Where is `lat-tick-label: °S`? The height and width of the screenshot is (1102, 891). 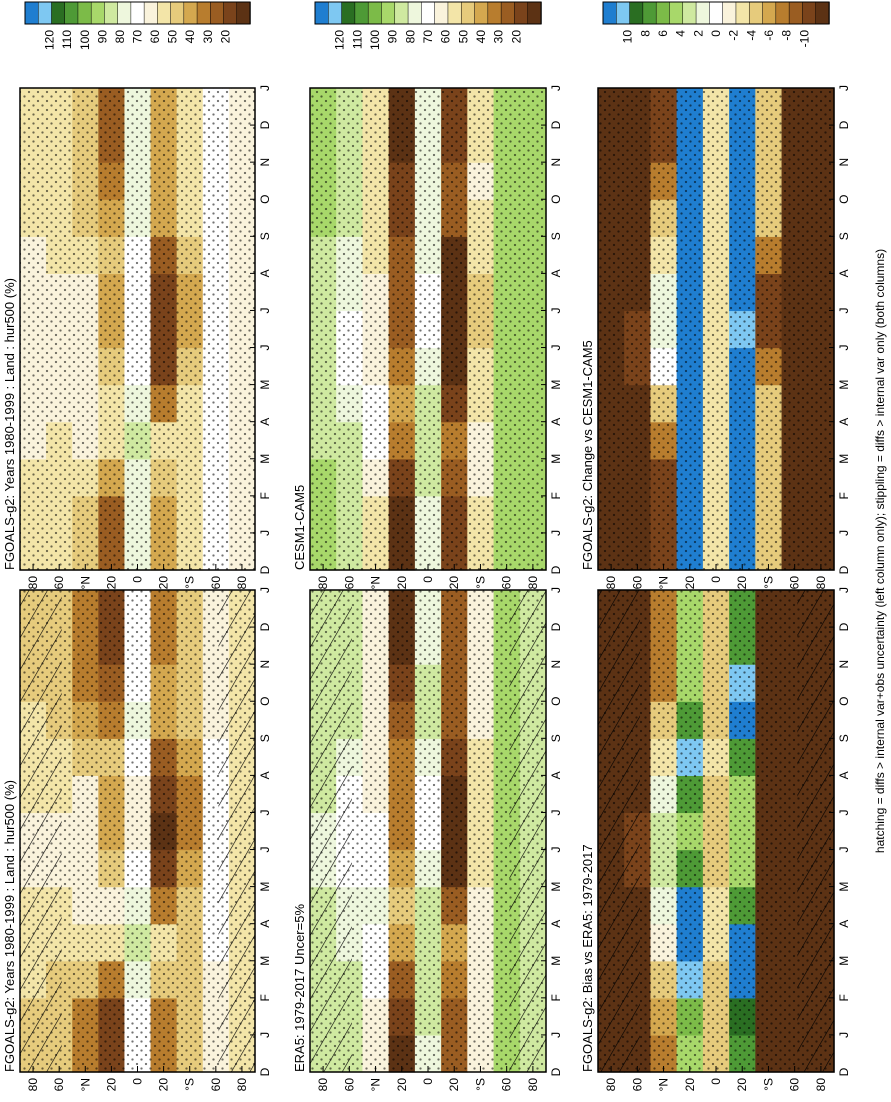
lat-tick-label: °S is located at coordinates (480, 1084).